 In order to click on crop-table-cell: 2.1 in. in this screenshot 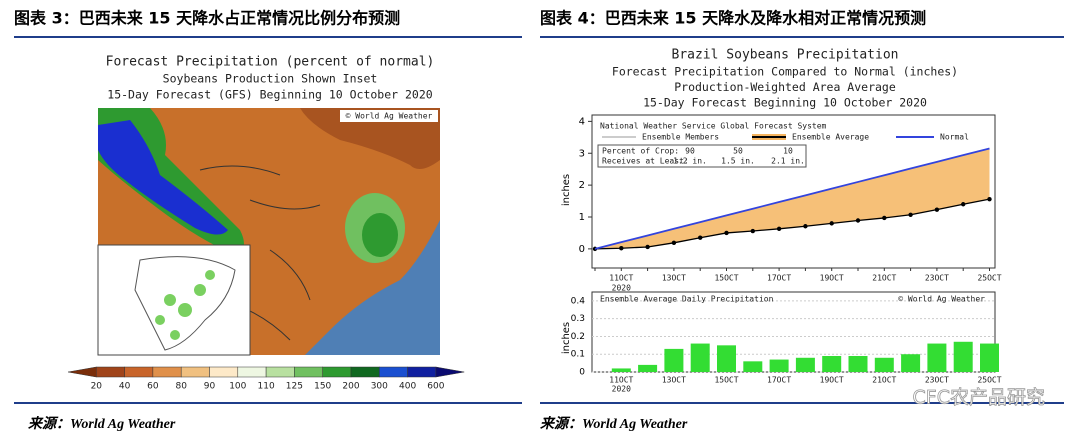, I will do `click(788, 161)`.